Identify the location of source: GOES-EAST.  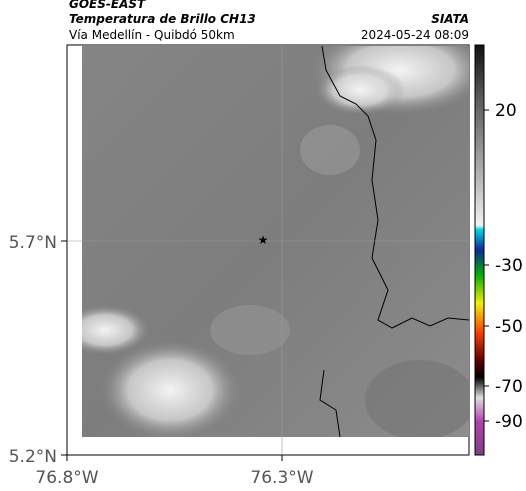
(107, 5).